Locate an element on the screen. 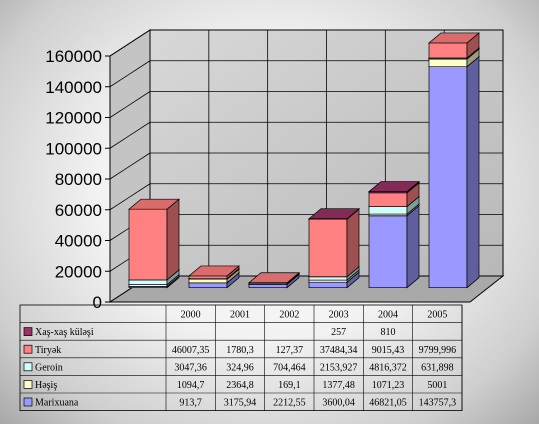 The width and height of the screenshot is (539, 424). data-label: 2212,55 is located at coordinates (289, 403).